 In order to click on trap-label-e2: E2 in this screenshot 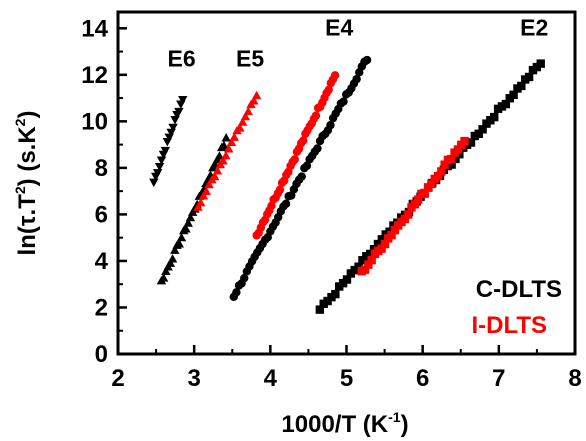, I will do `click(534, 27)`.